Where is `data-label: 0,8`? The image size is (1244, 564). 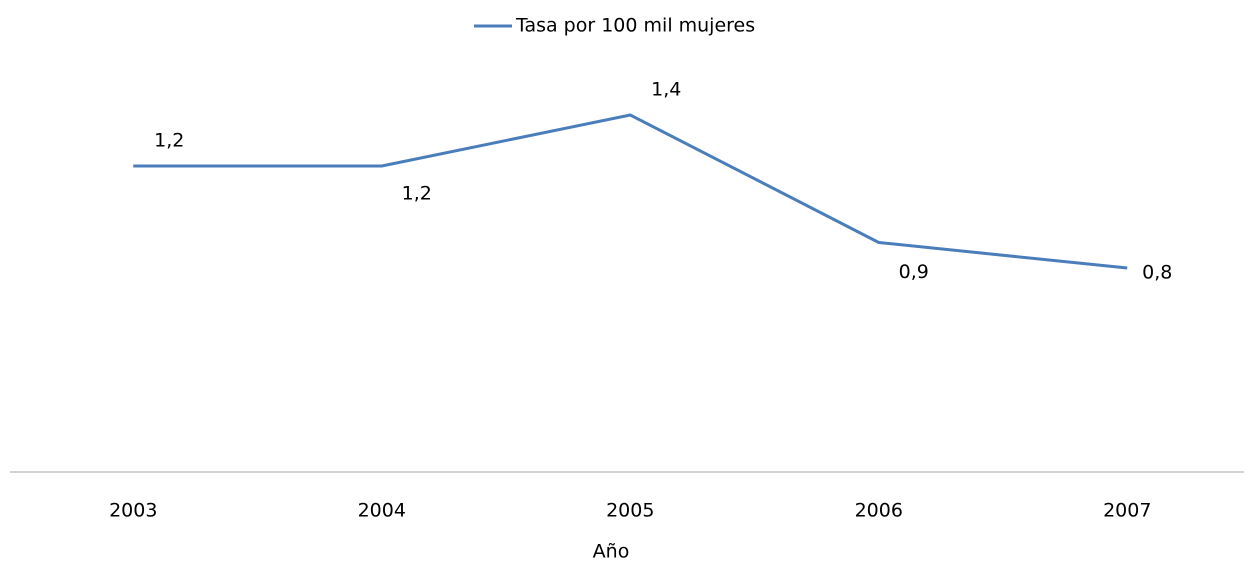 data-label: 0,8 is located at coordinates (1157, 273).